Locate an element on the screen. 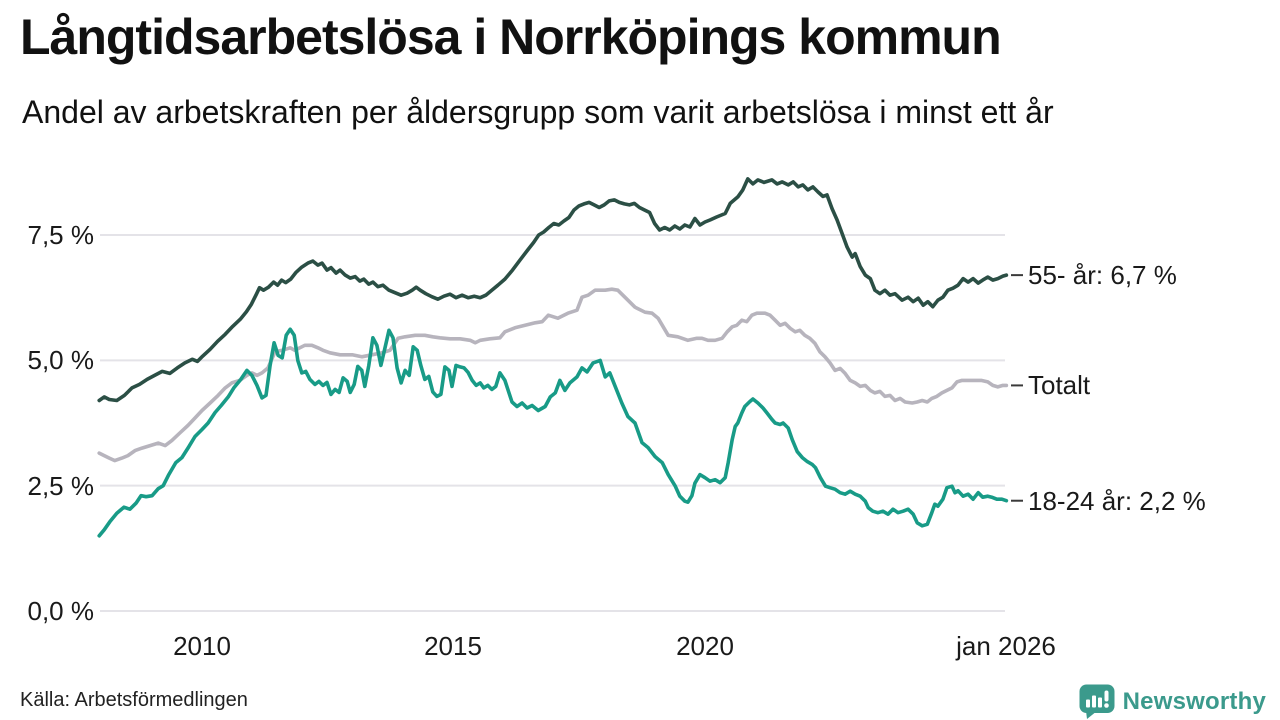 The height and width of the screenshot is (720, 1280). series-label-totalt: Totalt is located at coordinates (1059, 385).